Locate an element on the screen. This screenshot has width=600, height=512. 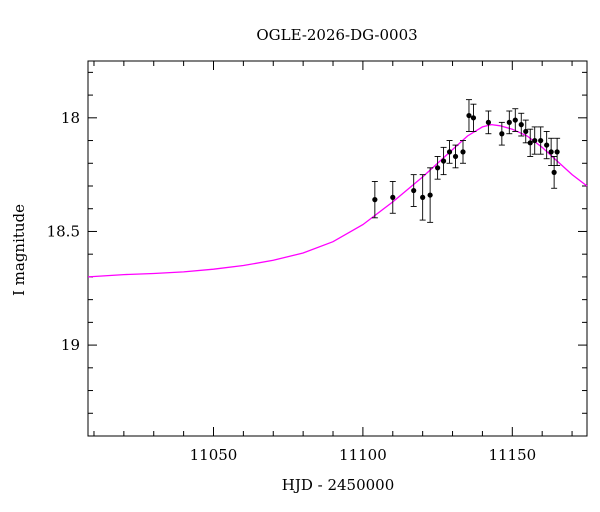
x-tick-label: 11150 is located at coordinates (512, 455).